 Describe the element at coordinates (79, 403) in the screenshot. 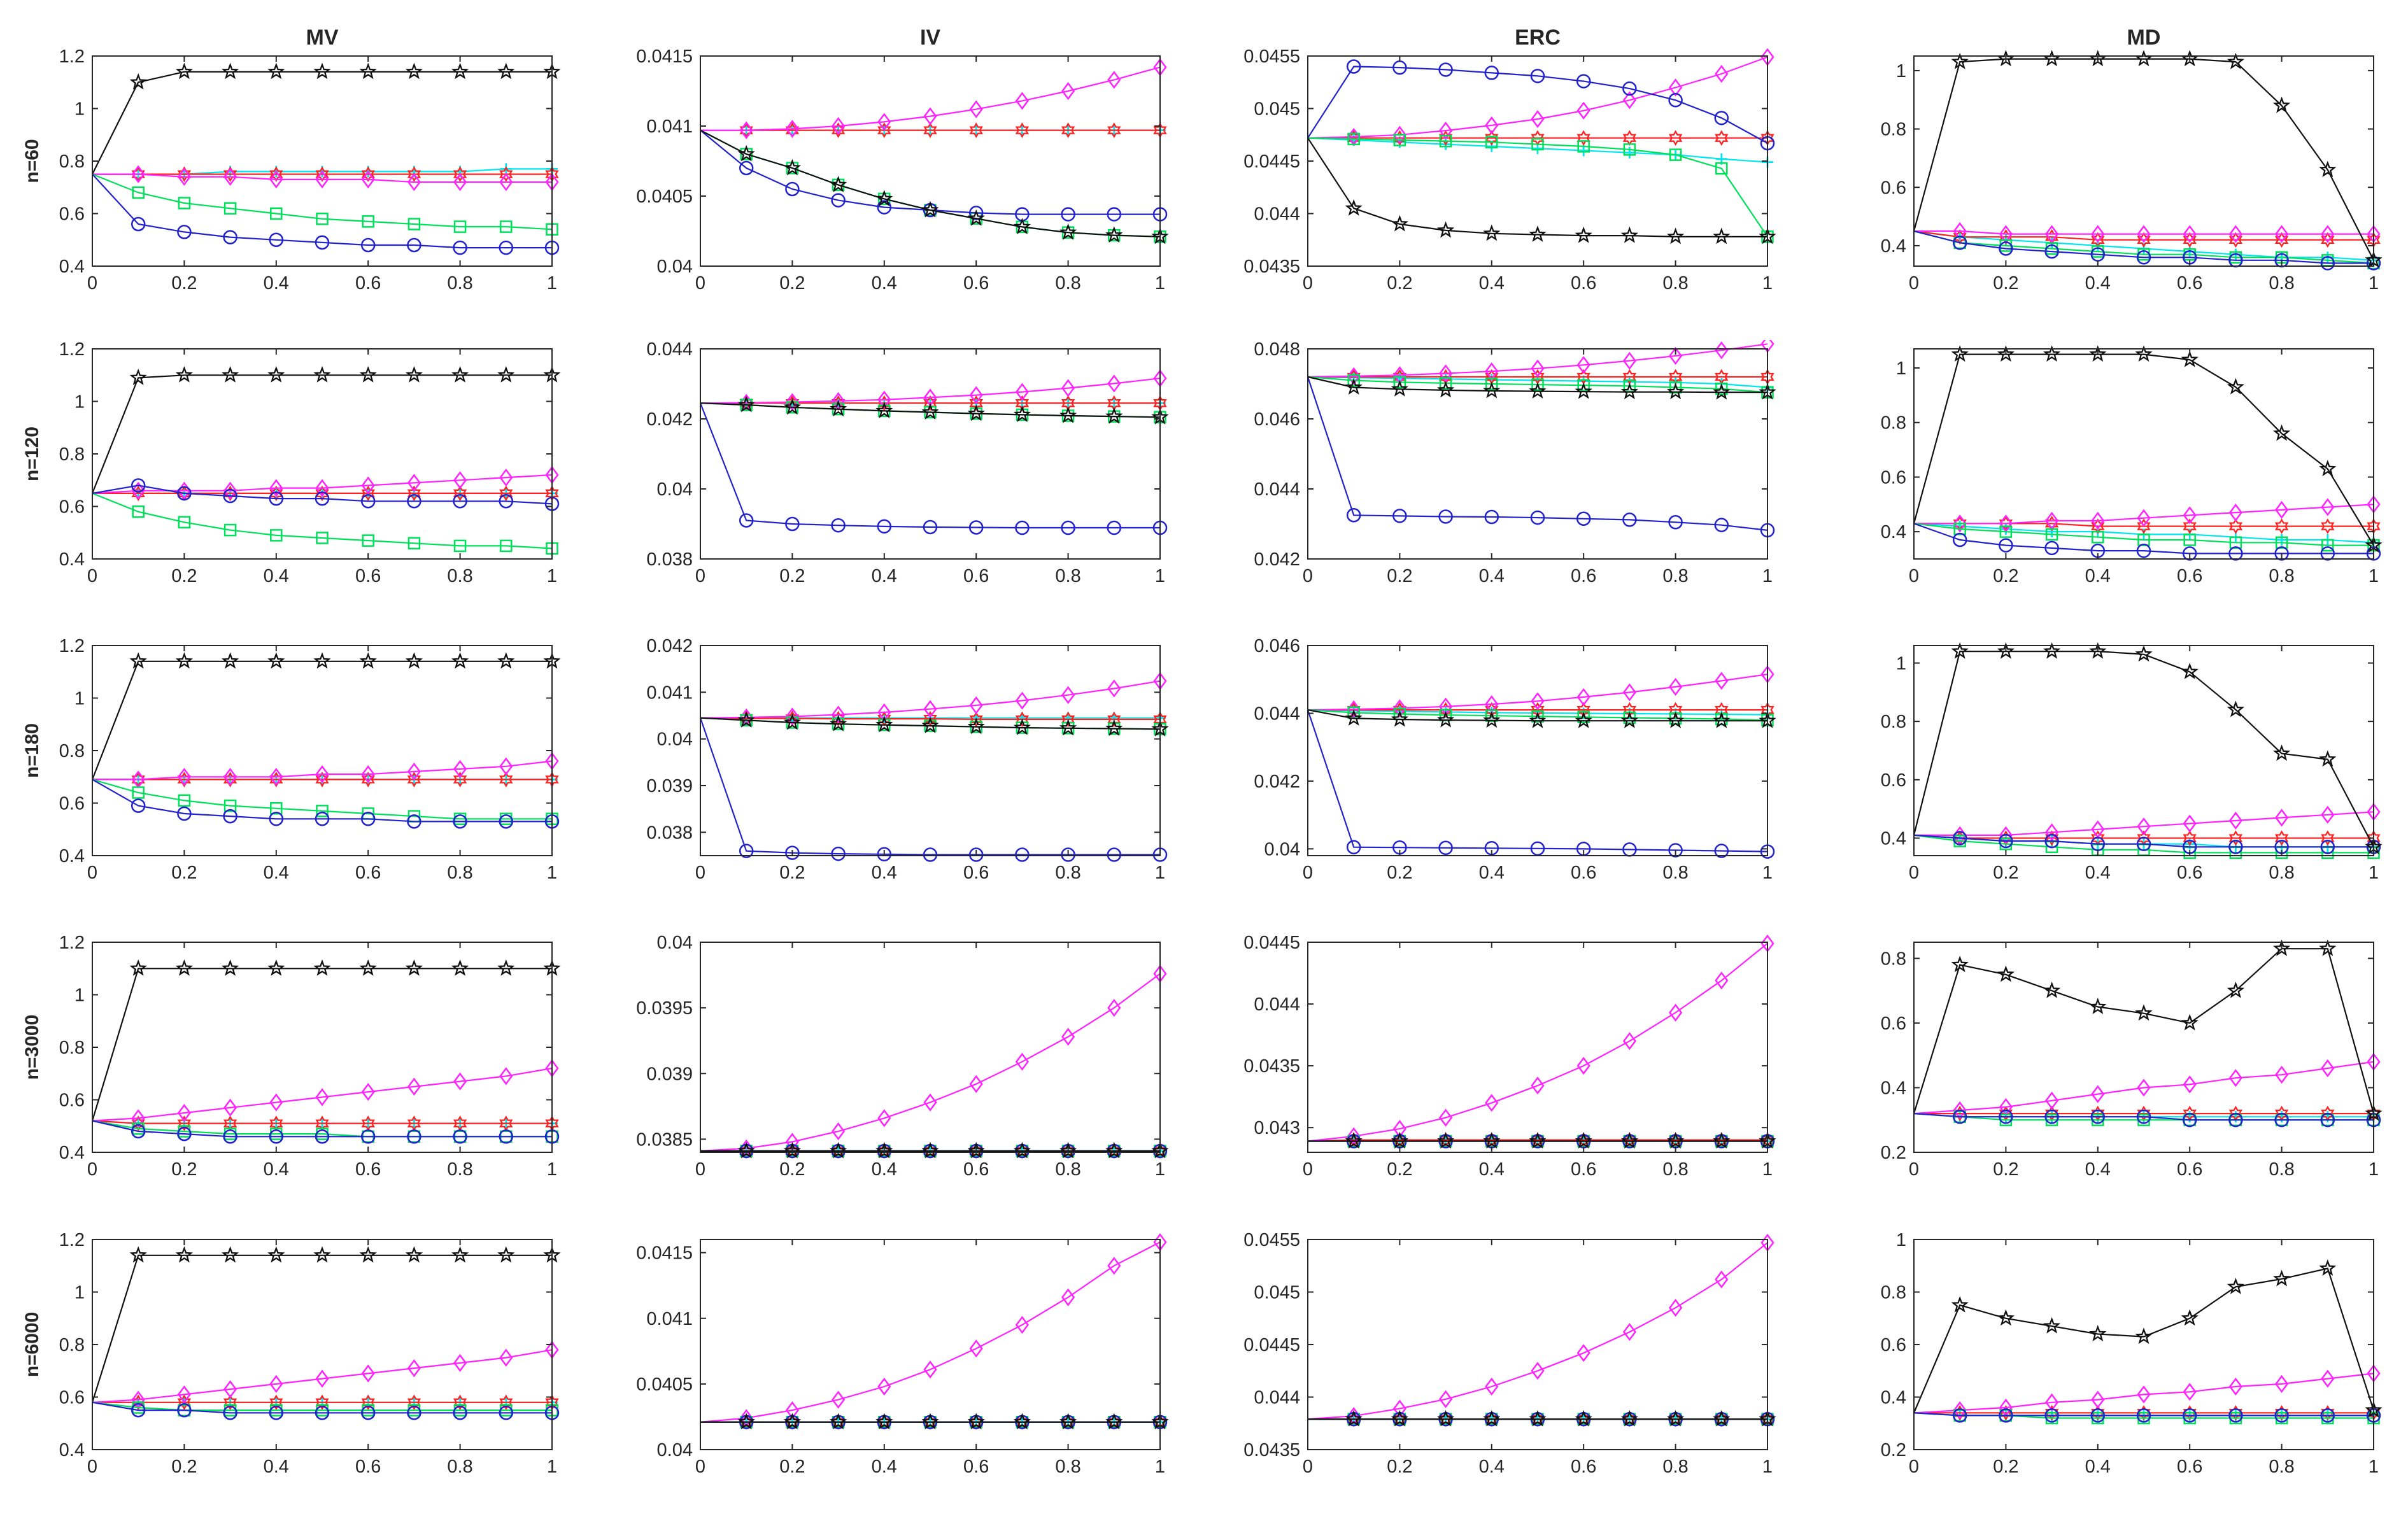

I see `y-tick-label: 1` at that location.